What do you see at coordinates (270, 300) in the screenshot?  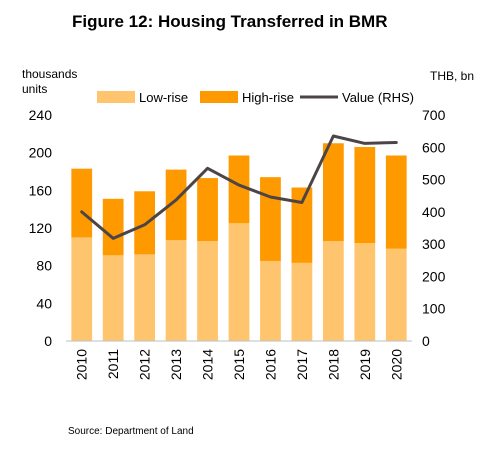 I see `bar-low-rise-2016` at bounding box center [270, 300].